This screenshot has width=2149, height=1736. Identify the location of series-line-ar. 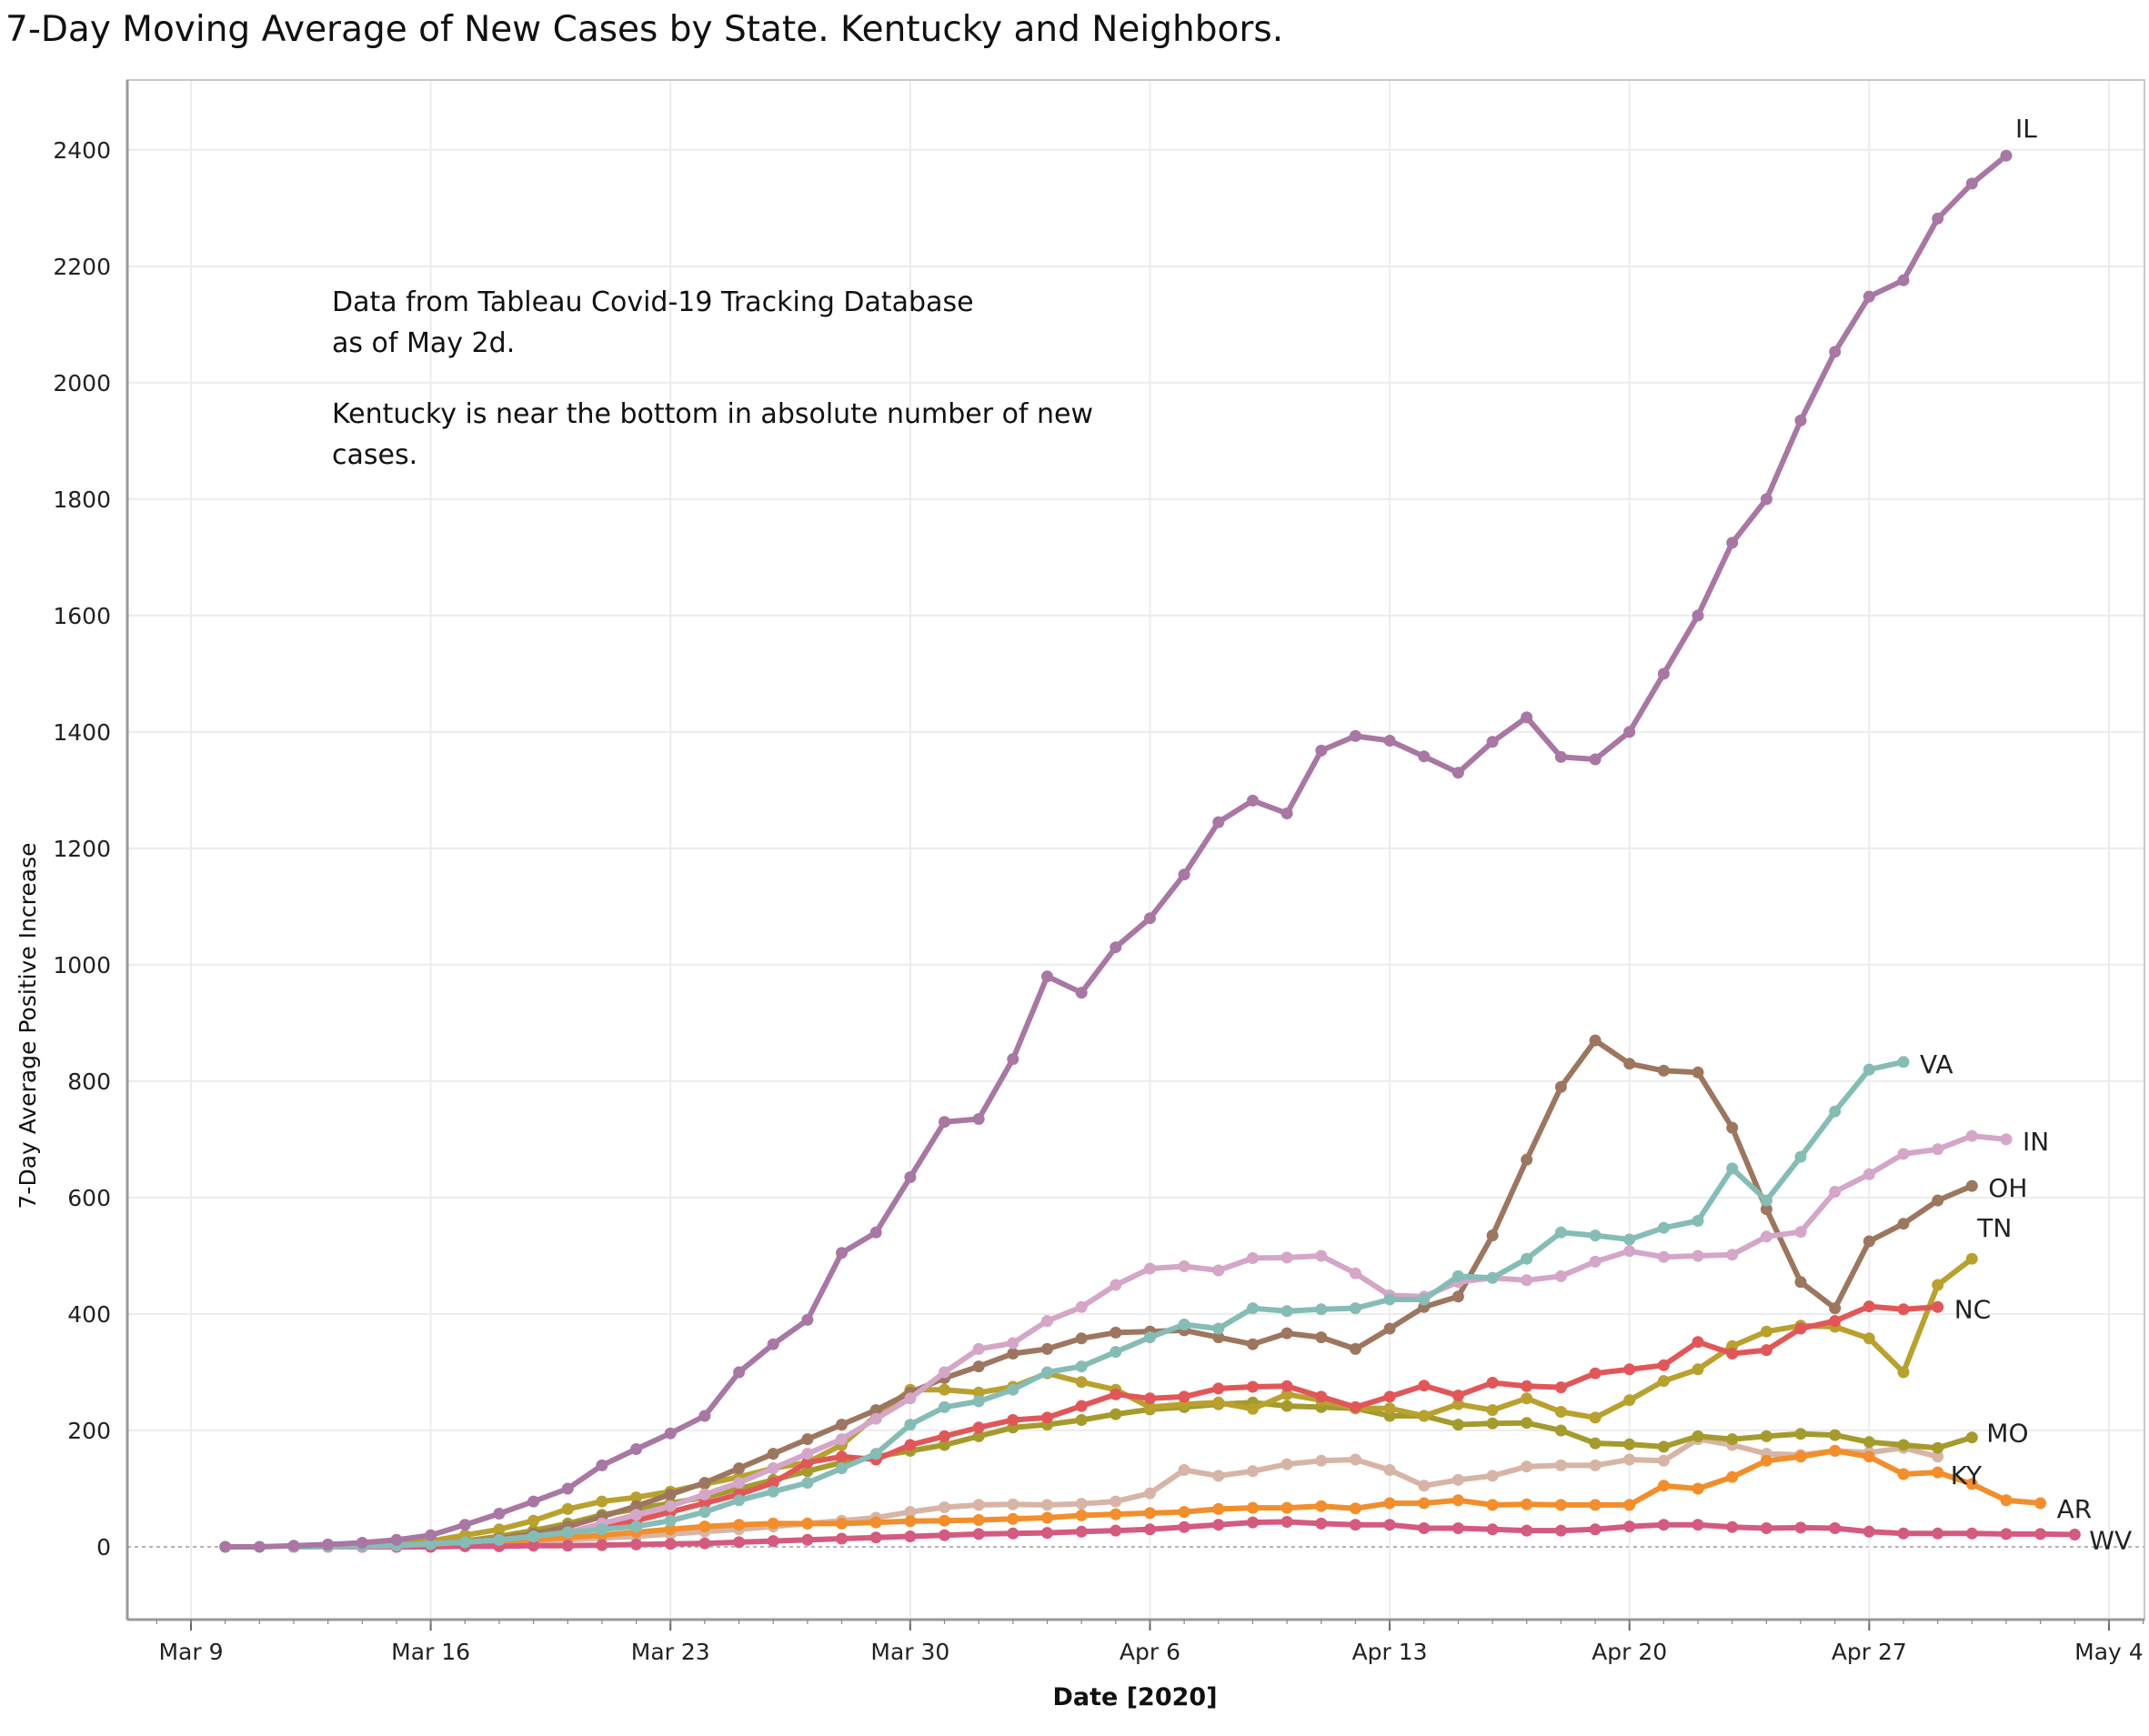
(1168, 1499).